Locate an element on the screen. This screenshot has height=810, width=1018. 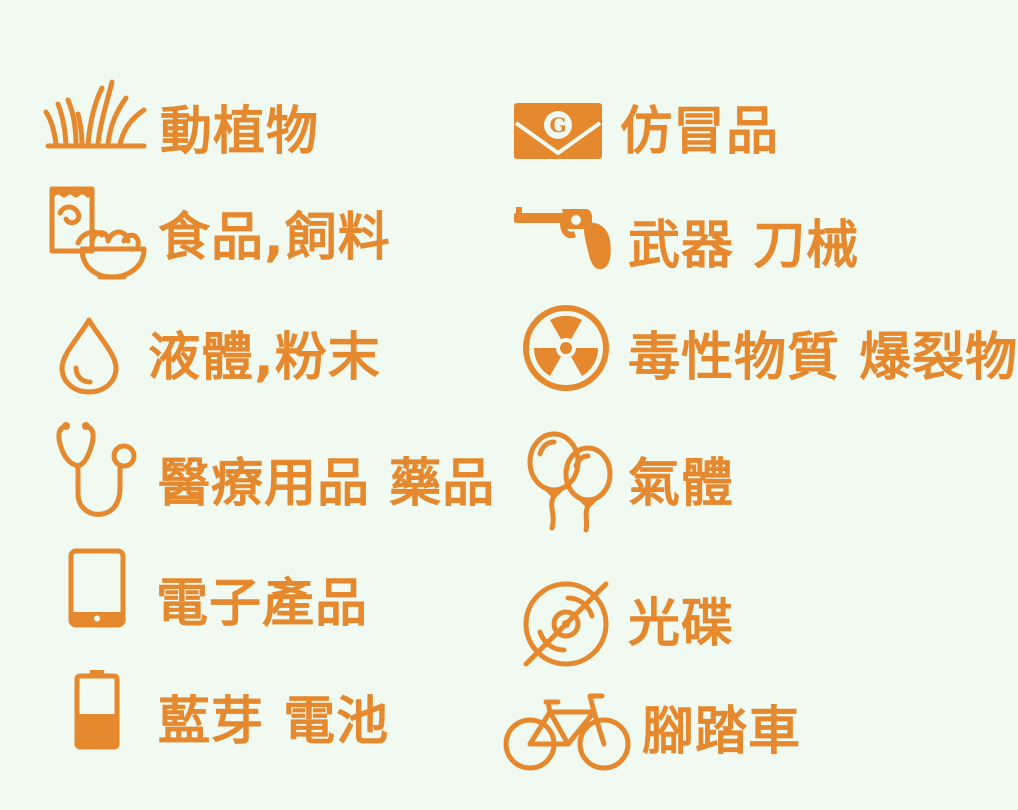
item-label: 光碟 is located at coordinates (681, 624).